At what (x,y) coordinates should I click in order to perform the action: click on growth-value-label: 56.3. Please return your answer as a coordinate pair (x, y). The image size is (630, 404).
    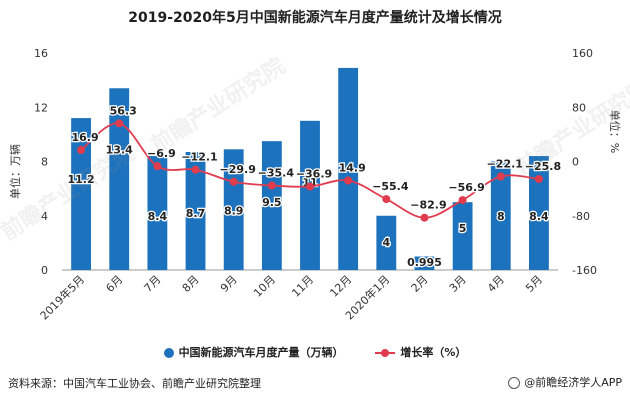
    Looking at the image, I should click on (123, 110).